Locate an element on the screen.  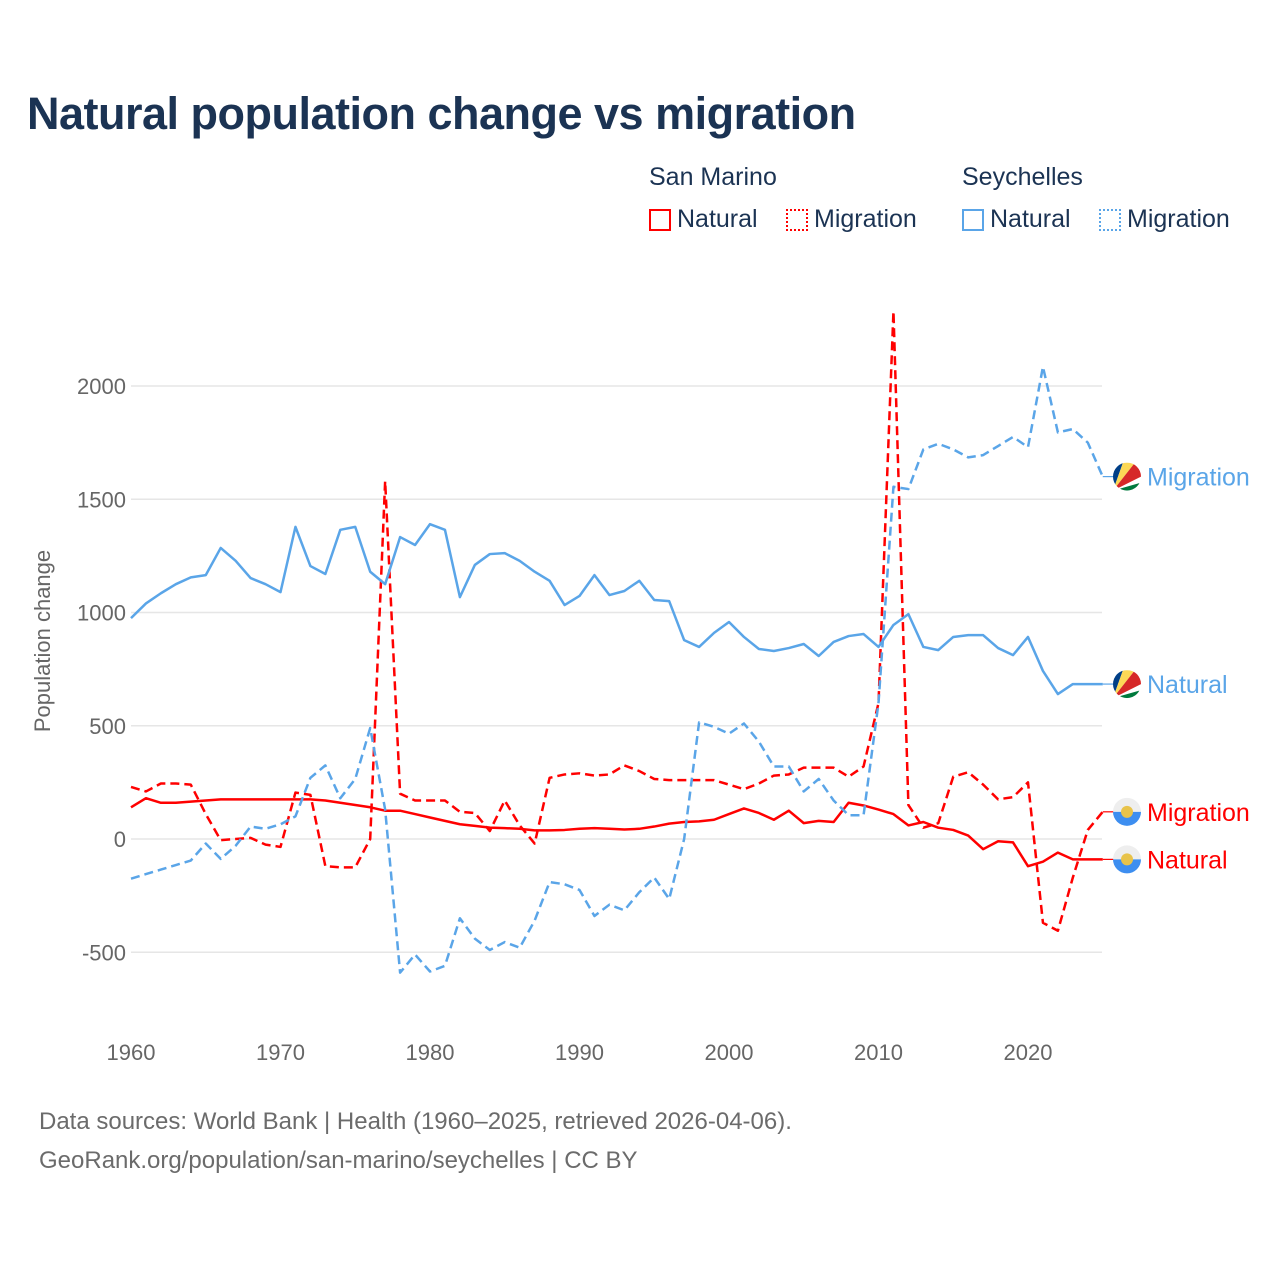
series-line-san-marino-natural is located at coordinates (616, 832).